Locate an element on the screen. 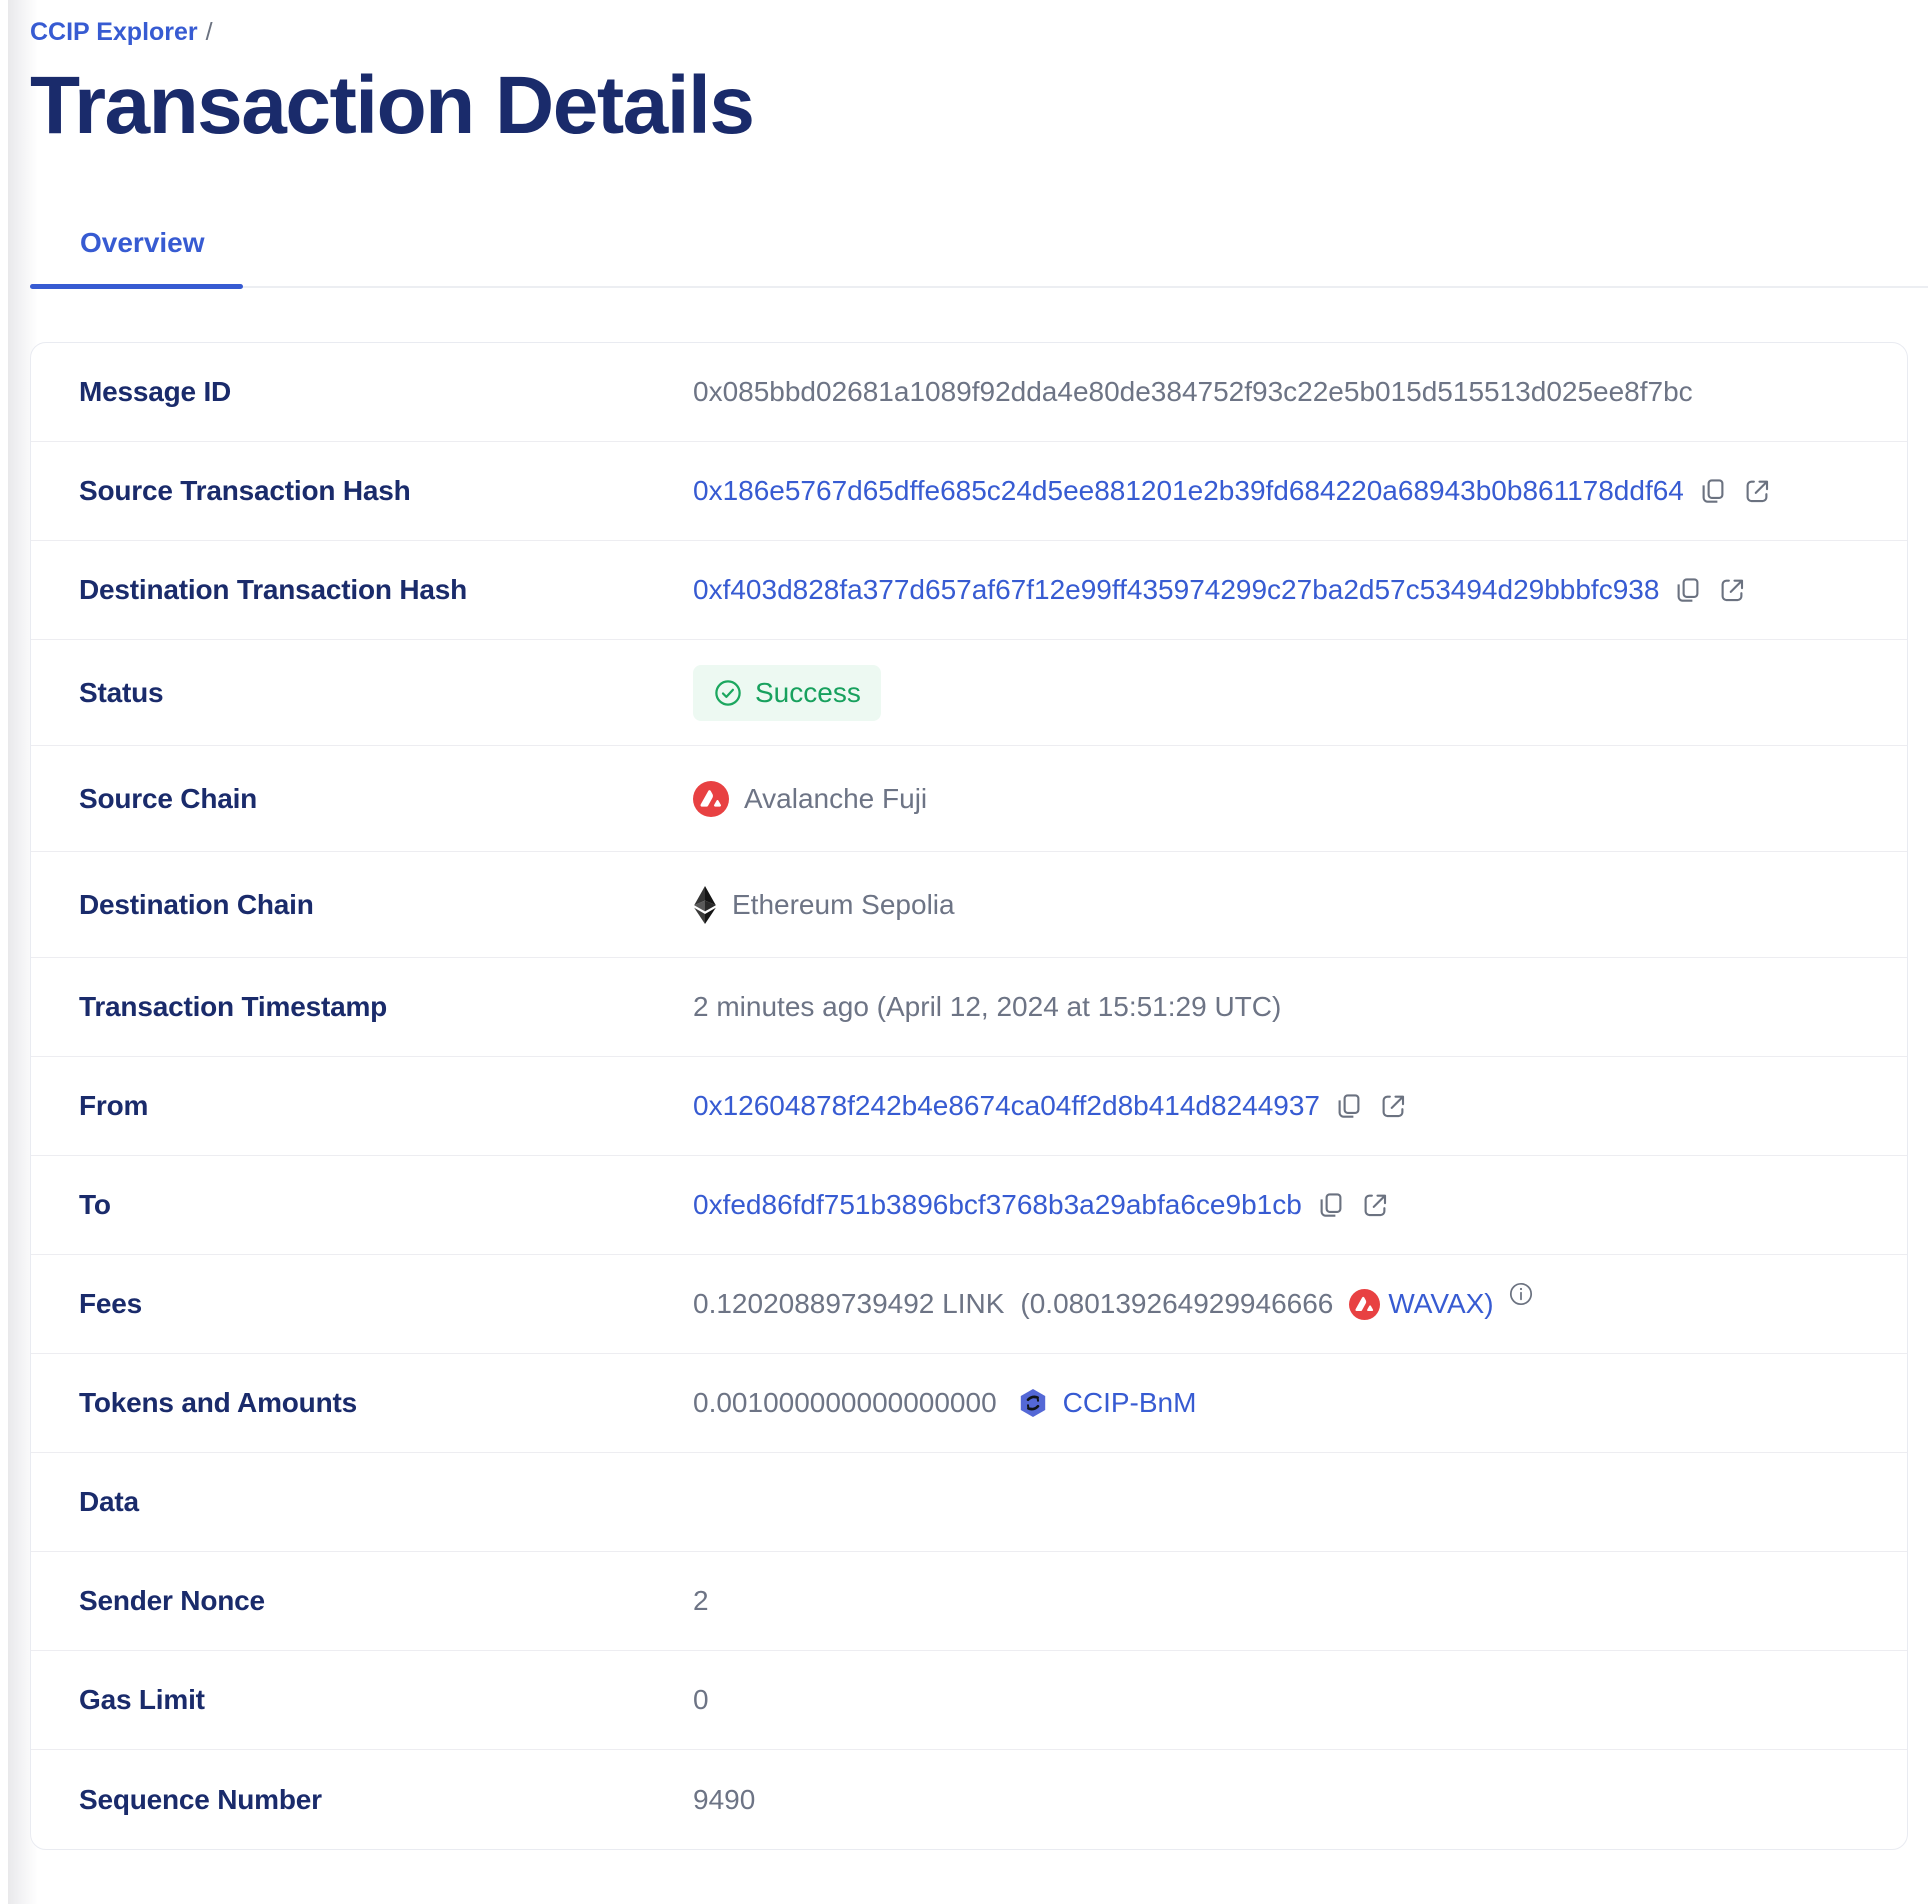 This screenshot has width=1928, height=1904. fees-link-amount: 0.12020889739492 LINK is located at coordinates (849, 1304).